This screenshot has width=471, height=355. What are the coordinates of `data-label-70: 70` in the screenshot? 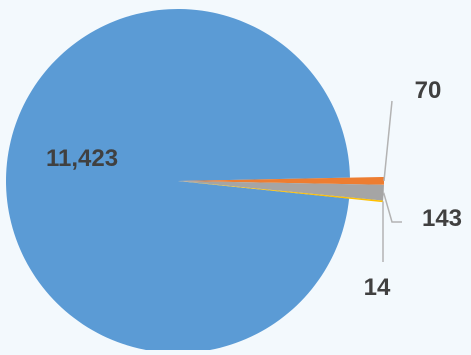 It's located at (428, 90).